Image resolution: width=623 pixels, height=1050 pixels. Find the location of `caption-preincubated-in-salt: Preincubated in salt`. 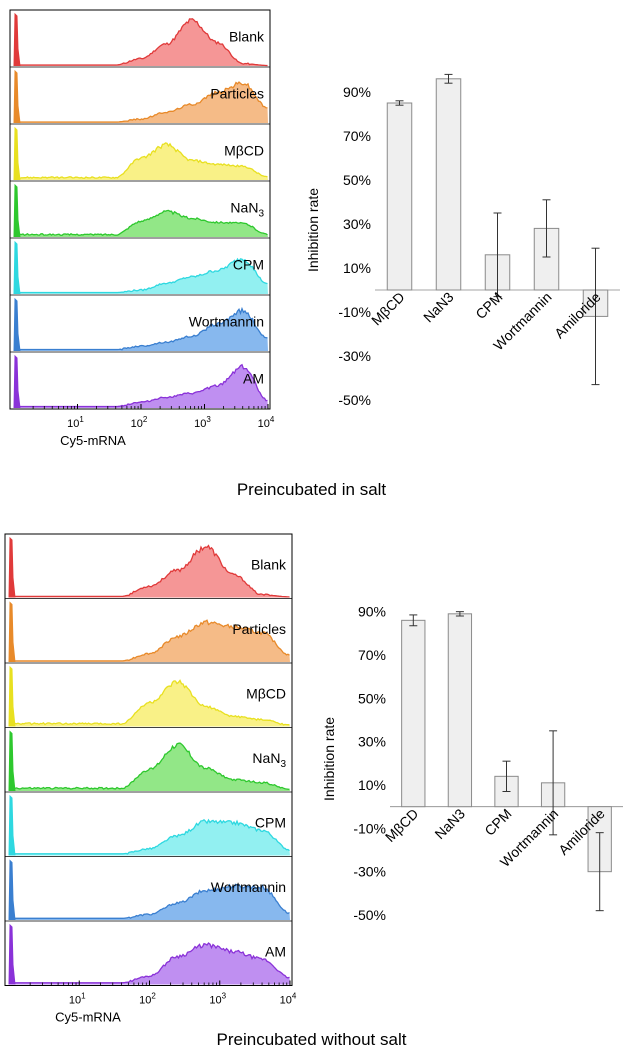

caption-preincubated-in-salt: Preincubated in salt is located at coordinates (311, 489).